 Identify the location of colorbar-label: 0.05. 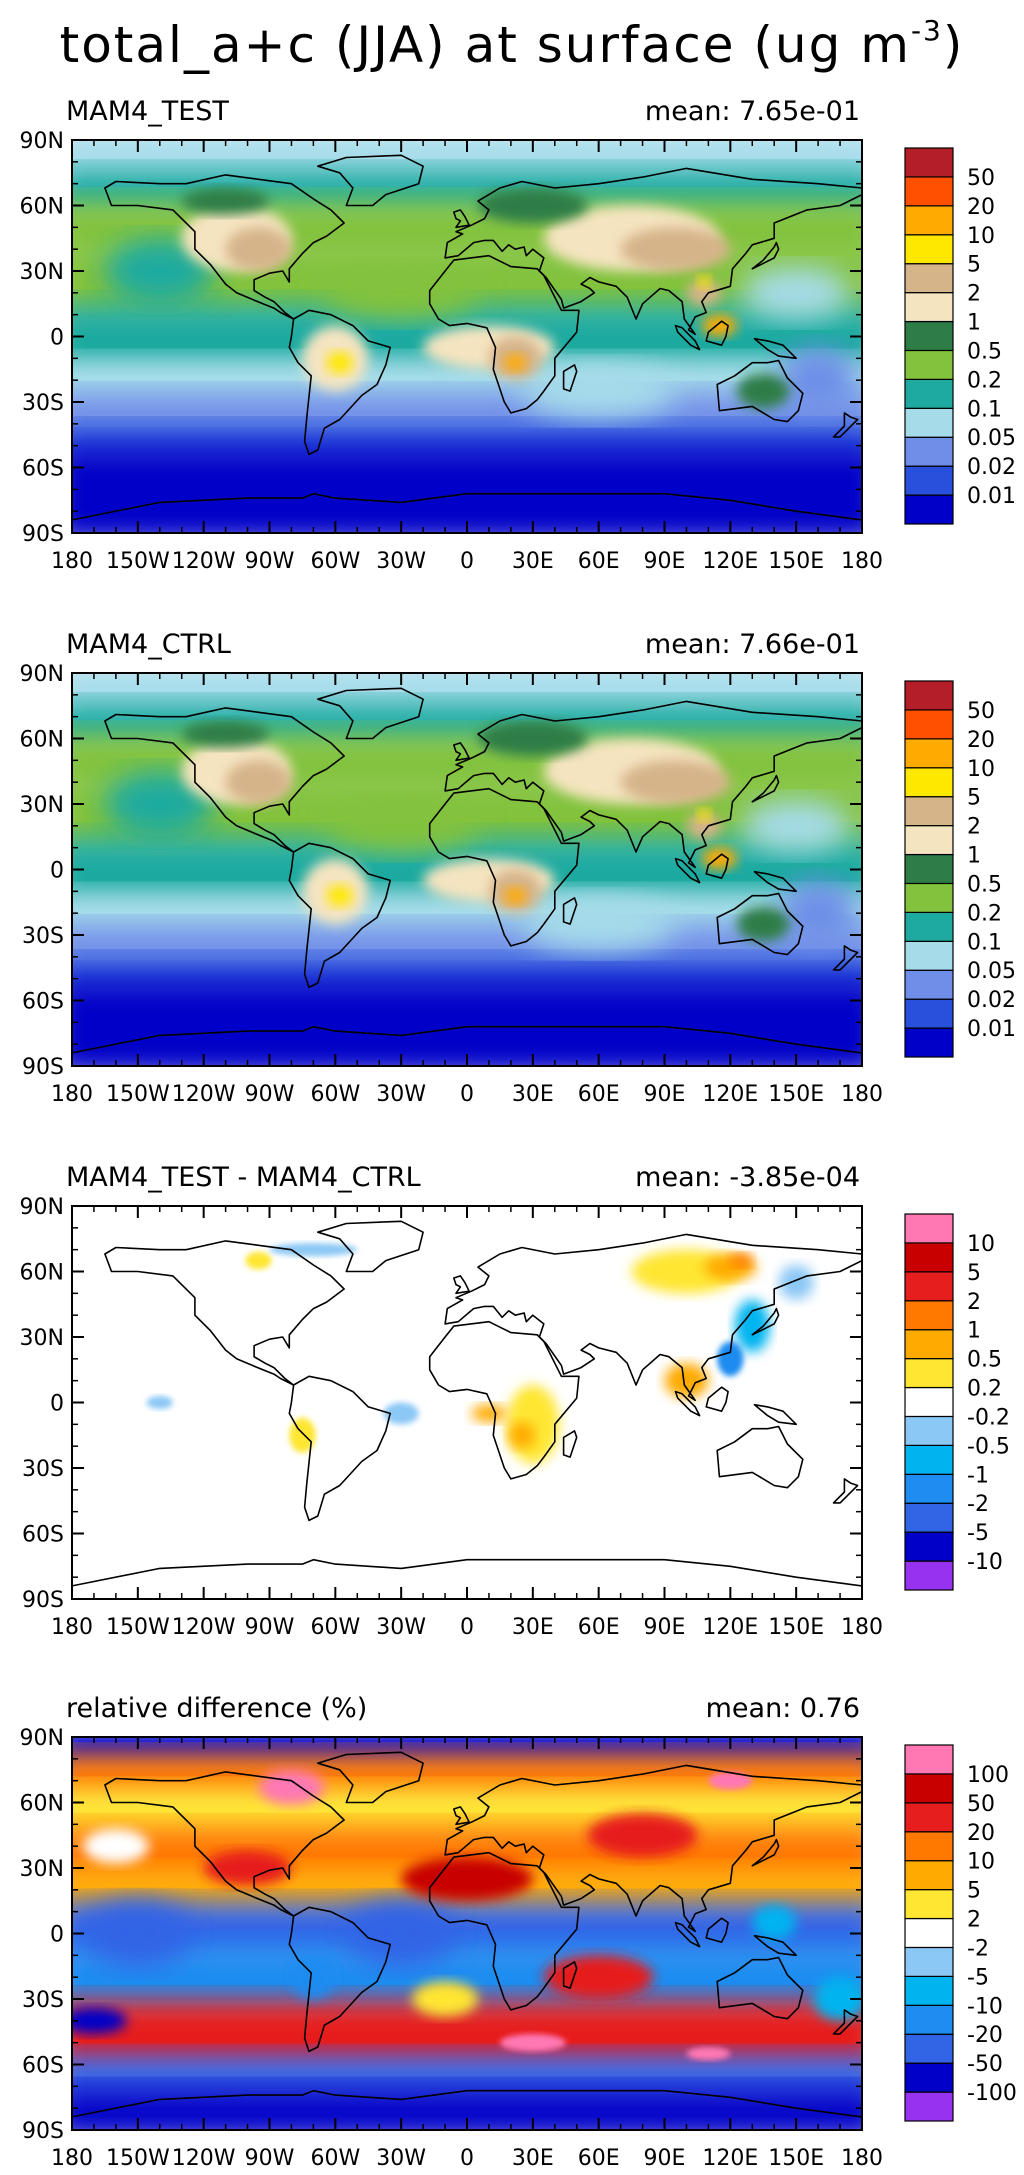
(991, 971).